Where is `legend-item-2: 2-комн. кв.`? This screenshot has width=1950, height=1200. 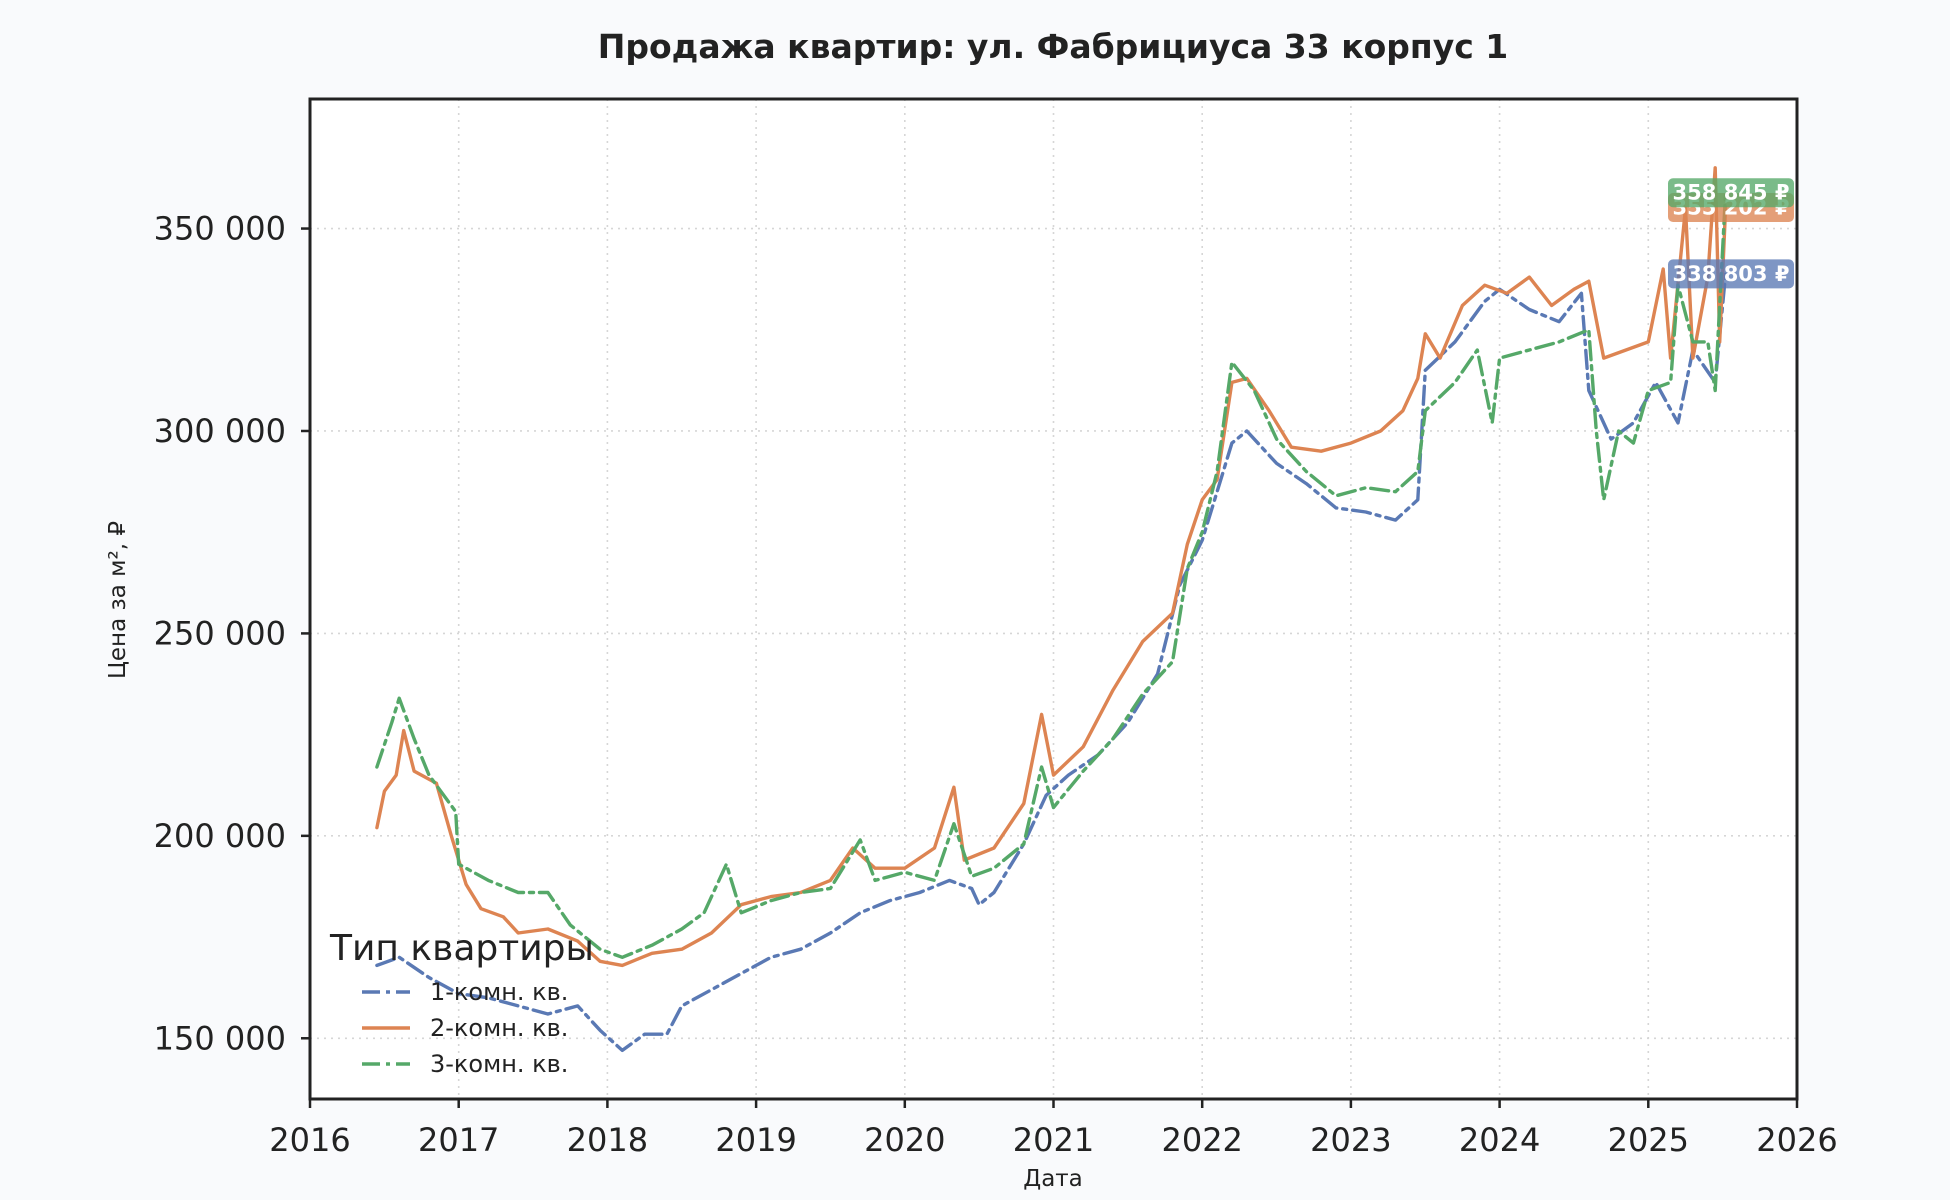
legend-item-2: 2-комн. кв. is located at coordinates (465, 1028).